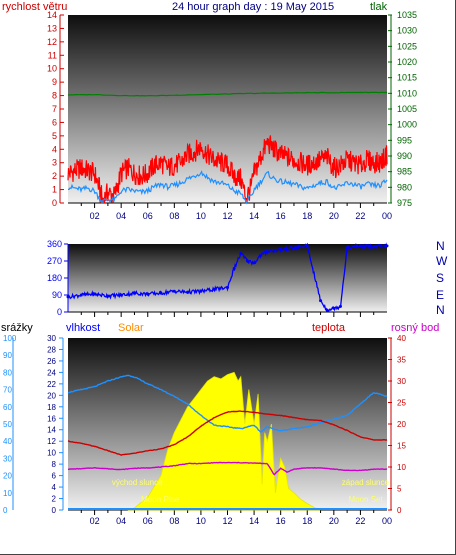 This screenshot has height=555, width=456. I want to click on humidity-tick-label: 28, so click(51, 349).